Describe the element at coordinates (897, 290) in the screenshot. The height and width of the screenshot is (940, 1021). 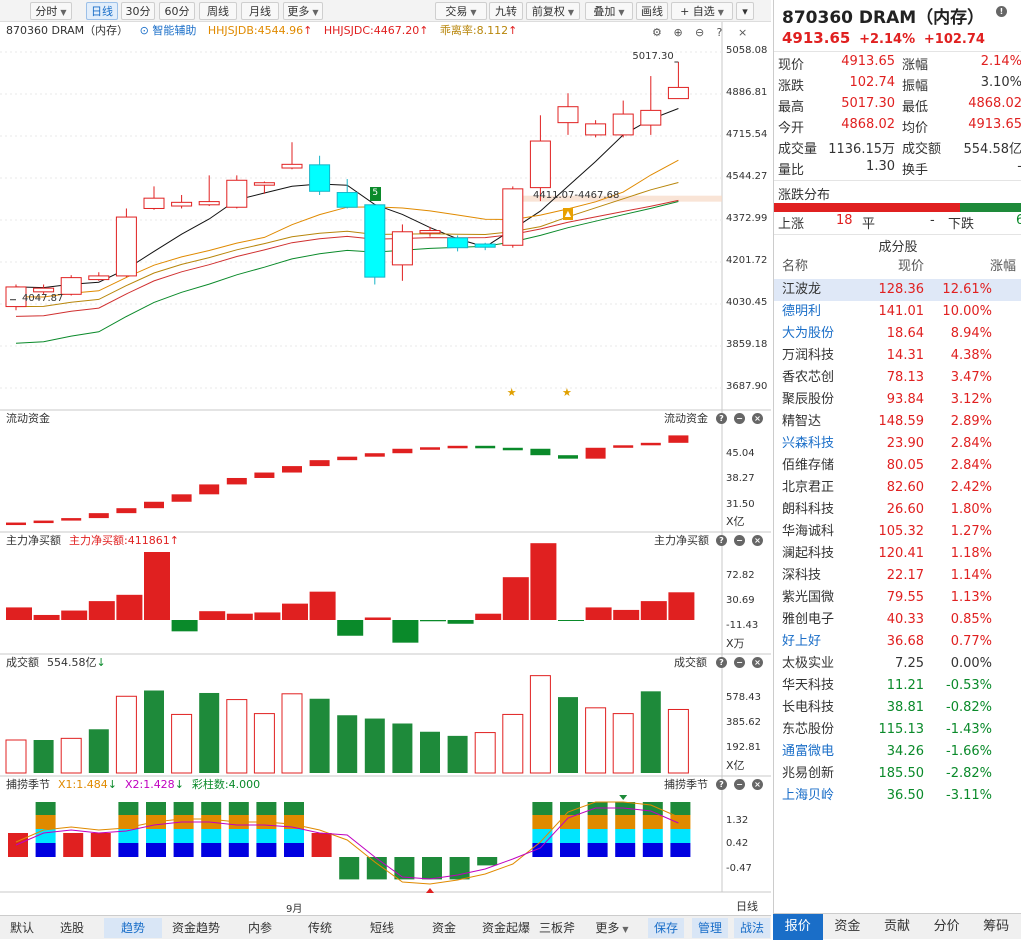
I see `constituent-row: 江波龙 128.36 12.61%` at that location.